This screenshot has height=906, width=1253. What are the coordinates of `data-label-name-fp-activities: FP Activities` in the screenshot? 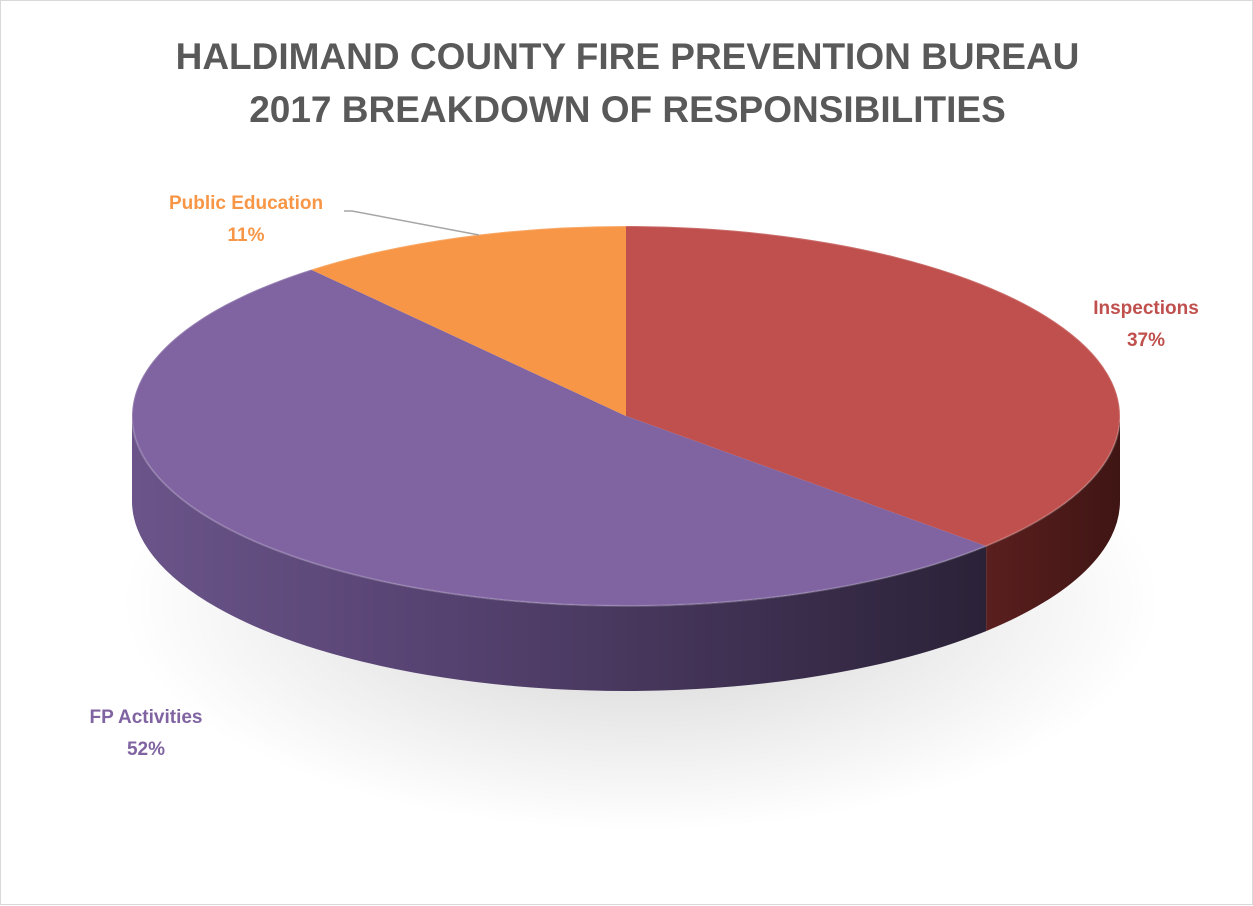 It's located at (146, 717).